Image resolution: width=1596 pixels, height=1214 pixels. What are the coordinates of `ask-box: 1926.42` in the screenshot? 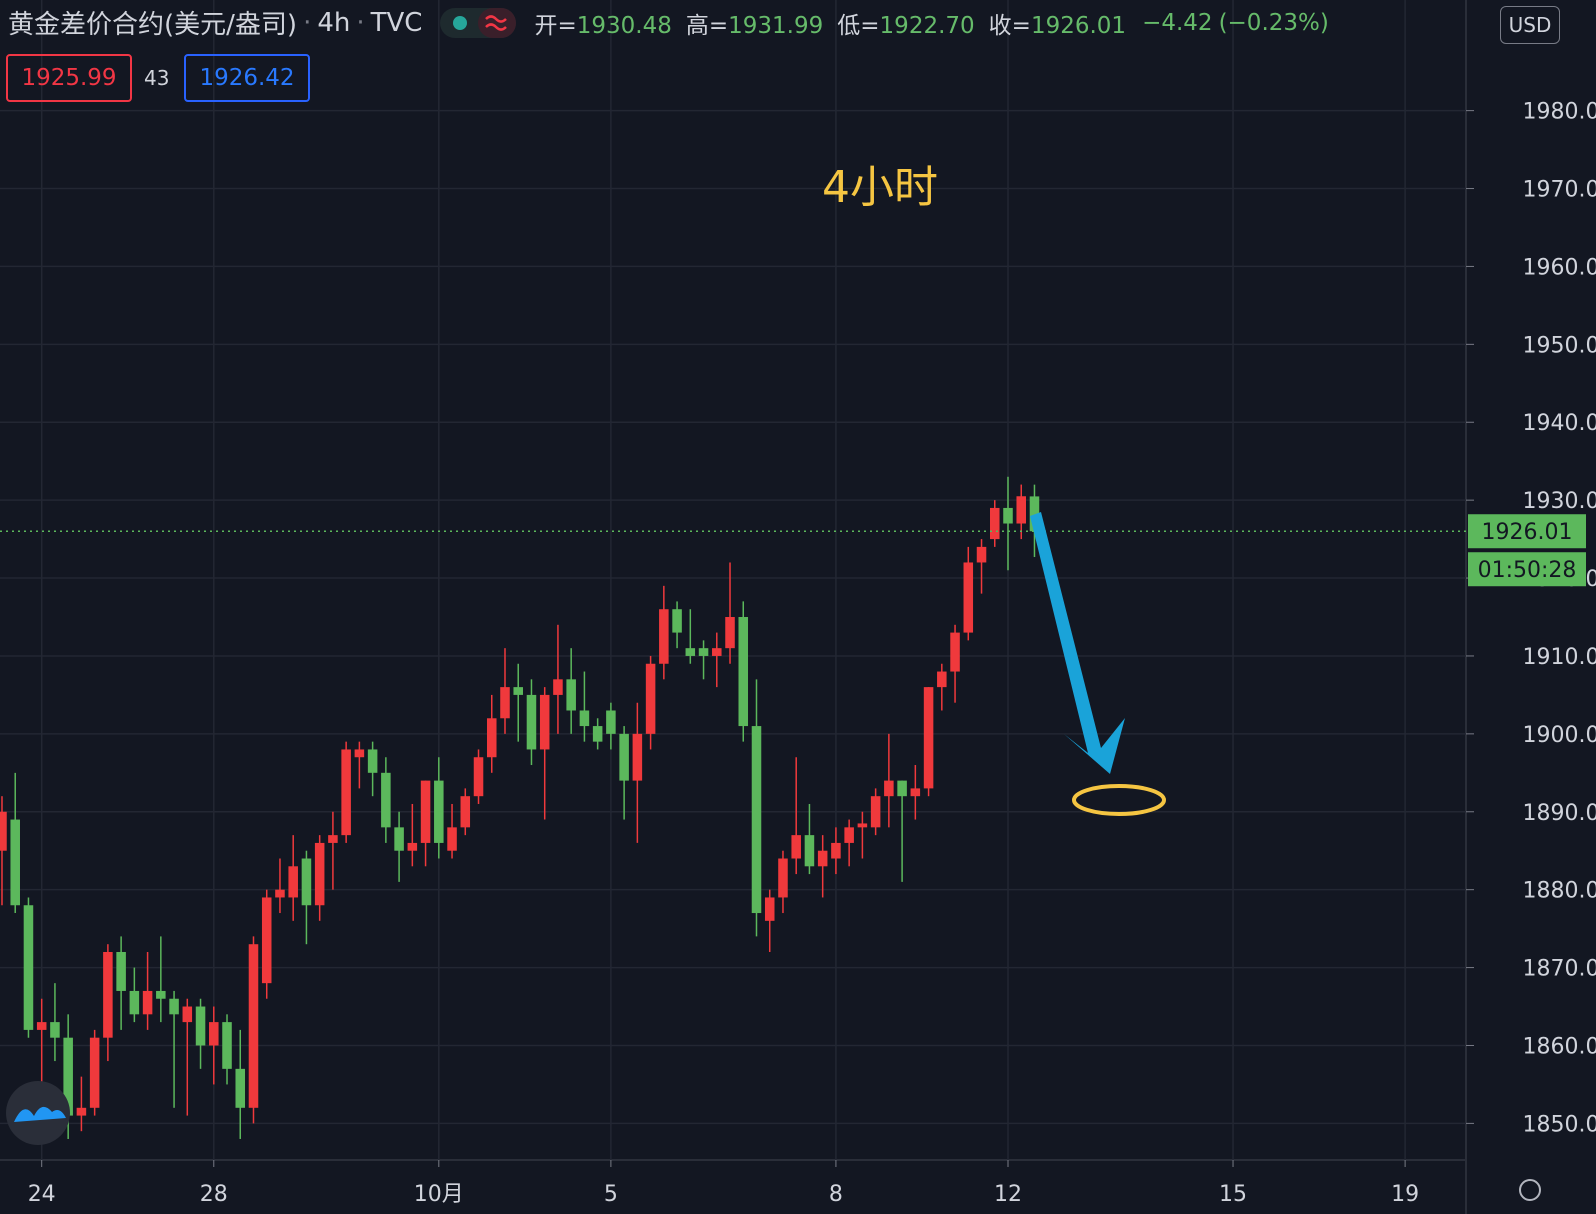 It's located at (247, 78).